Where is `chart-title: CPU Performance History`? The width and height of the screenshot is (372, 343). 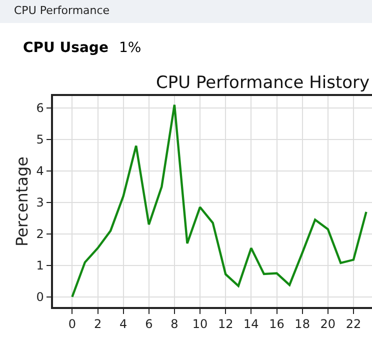
chart-title: CPU Performance History is located at coordinates (263, 83).